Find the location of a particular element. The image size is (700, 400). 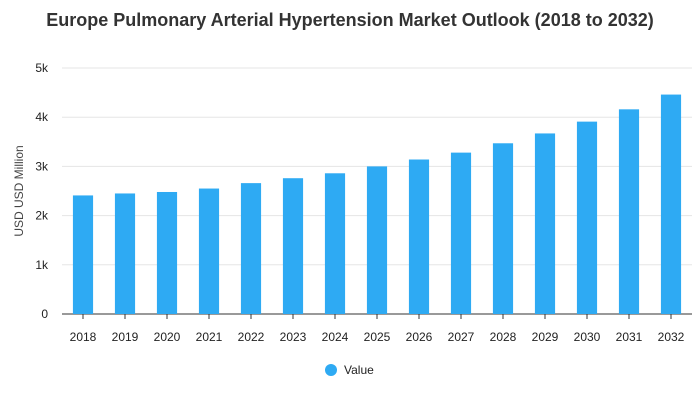

x-tick-label: 2027 is located at coordinates (461, 337).